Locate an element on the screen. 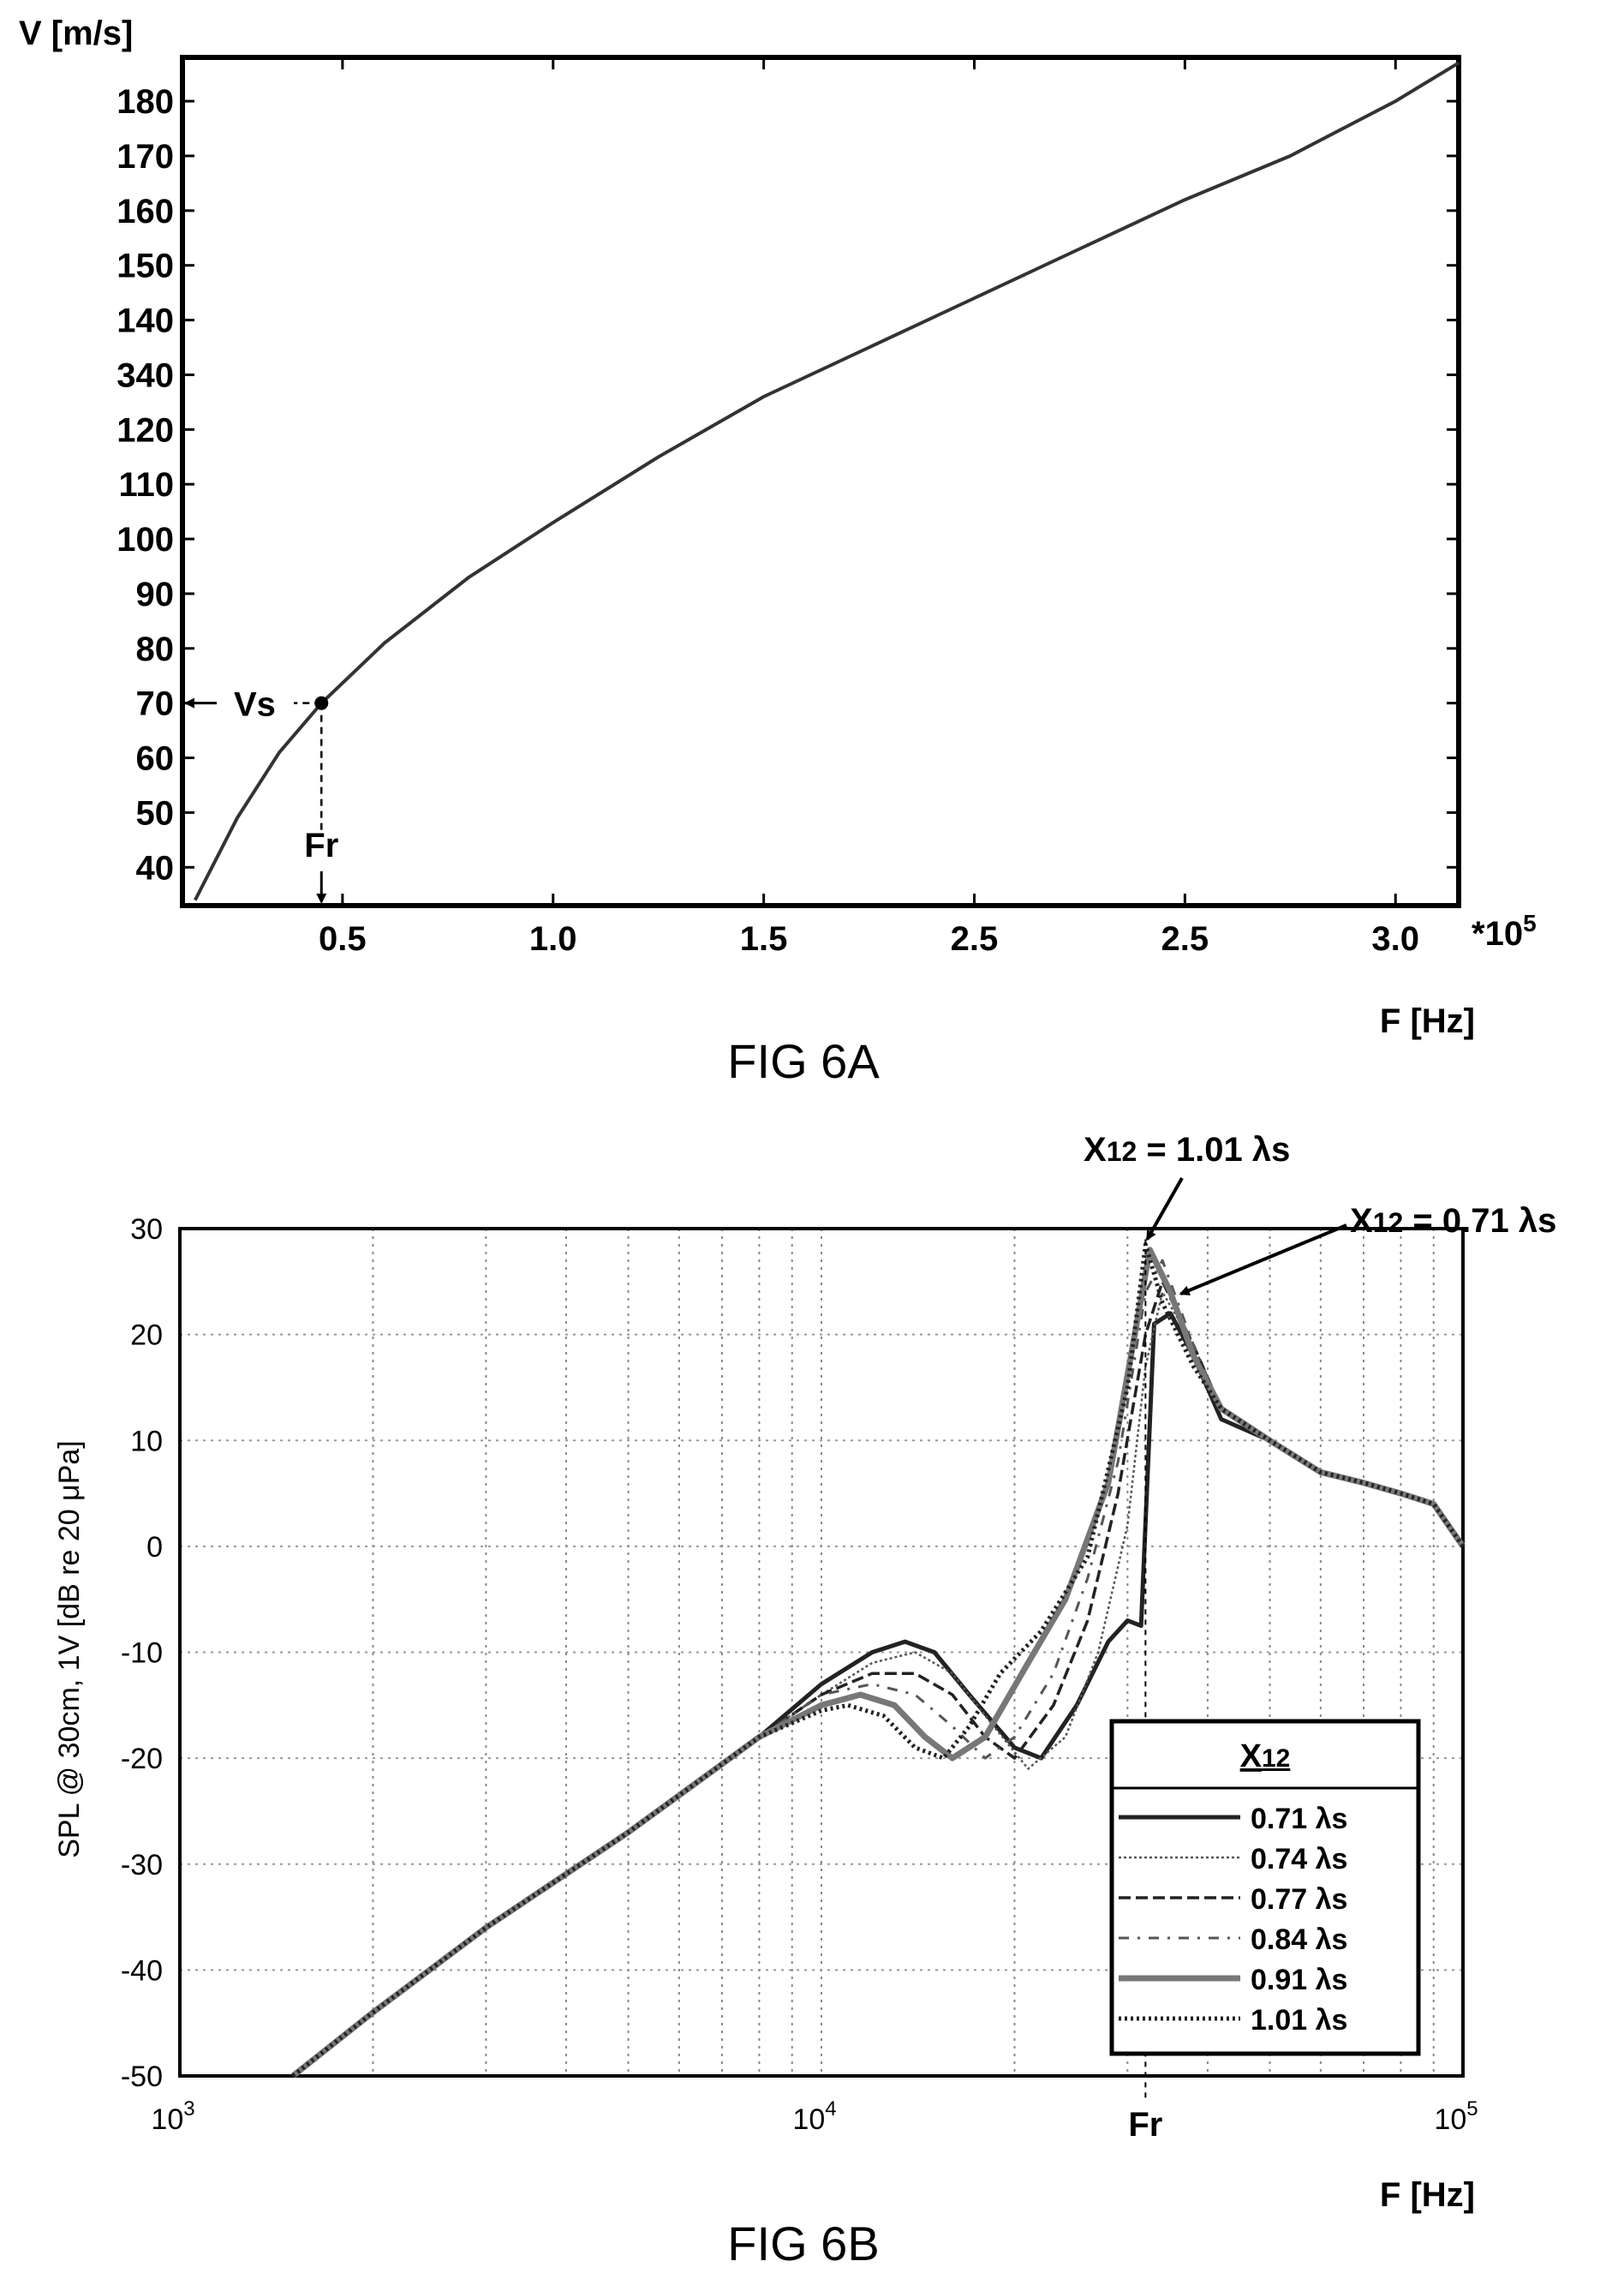  legend-label: 0.91 λs is located at coordinates (1299, 1980).